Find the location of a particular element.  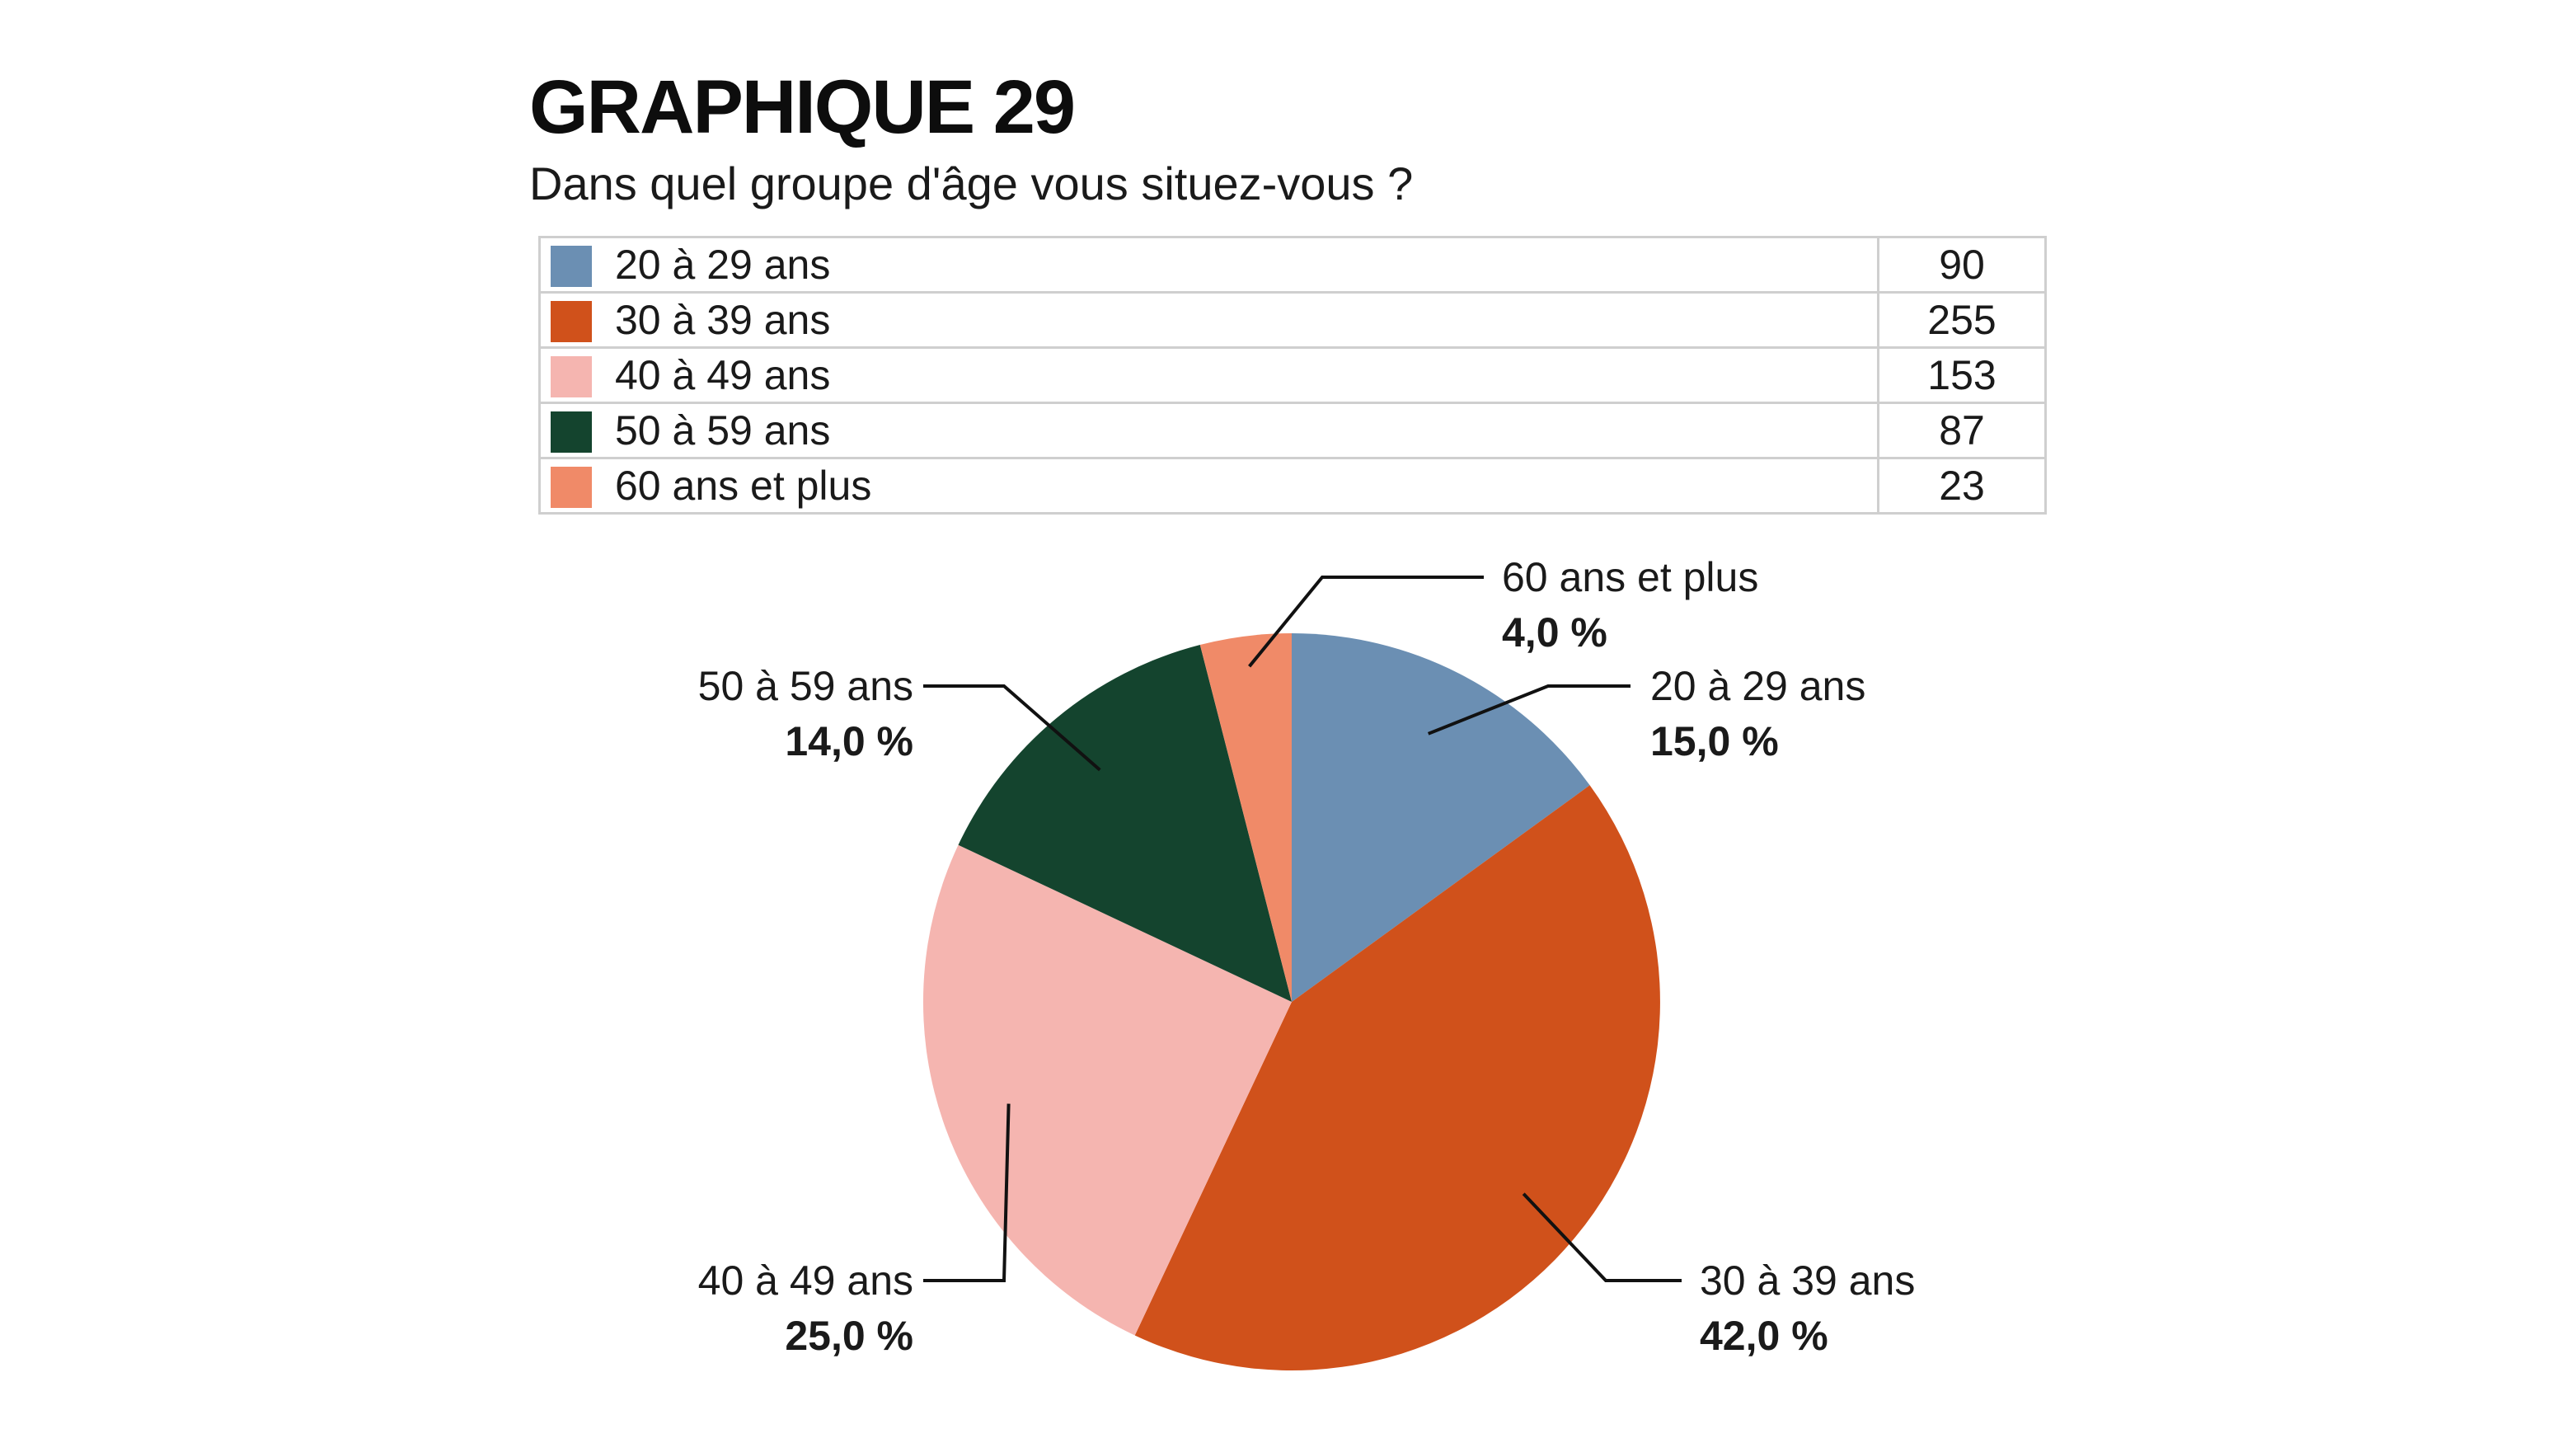

legend-label: 30 à 39 ans is located at coordinates (1208, 320).